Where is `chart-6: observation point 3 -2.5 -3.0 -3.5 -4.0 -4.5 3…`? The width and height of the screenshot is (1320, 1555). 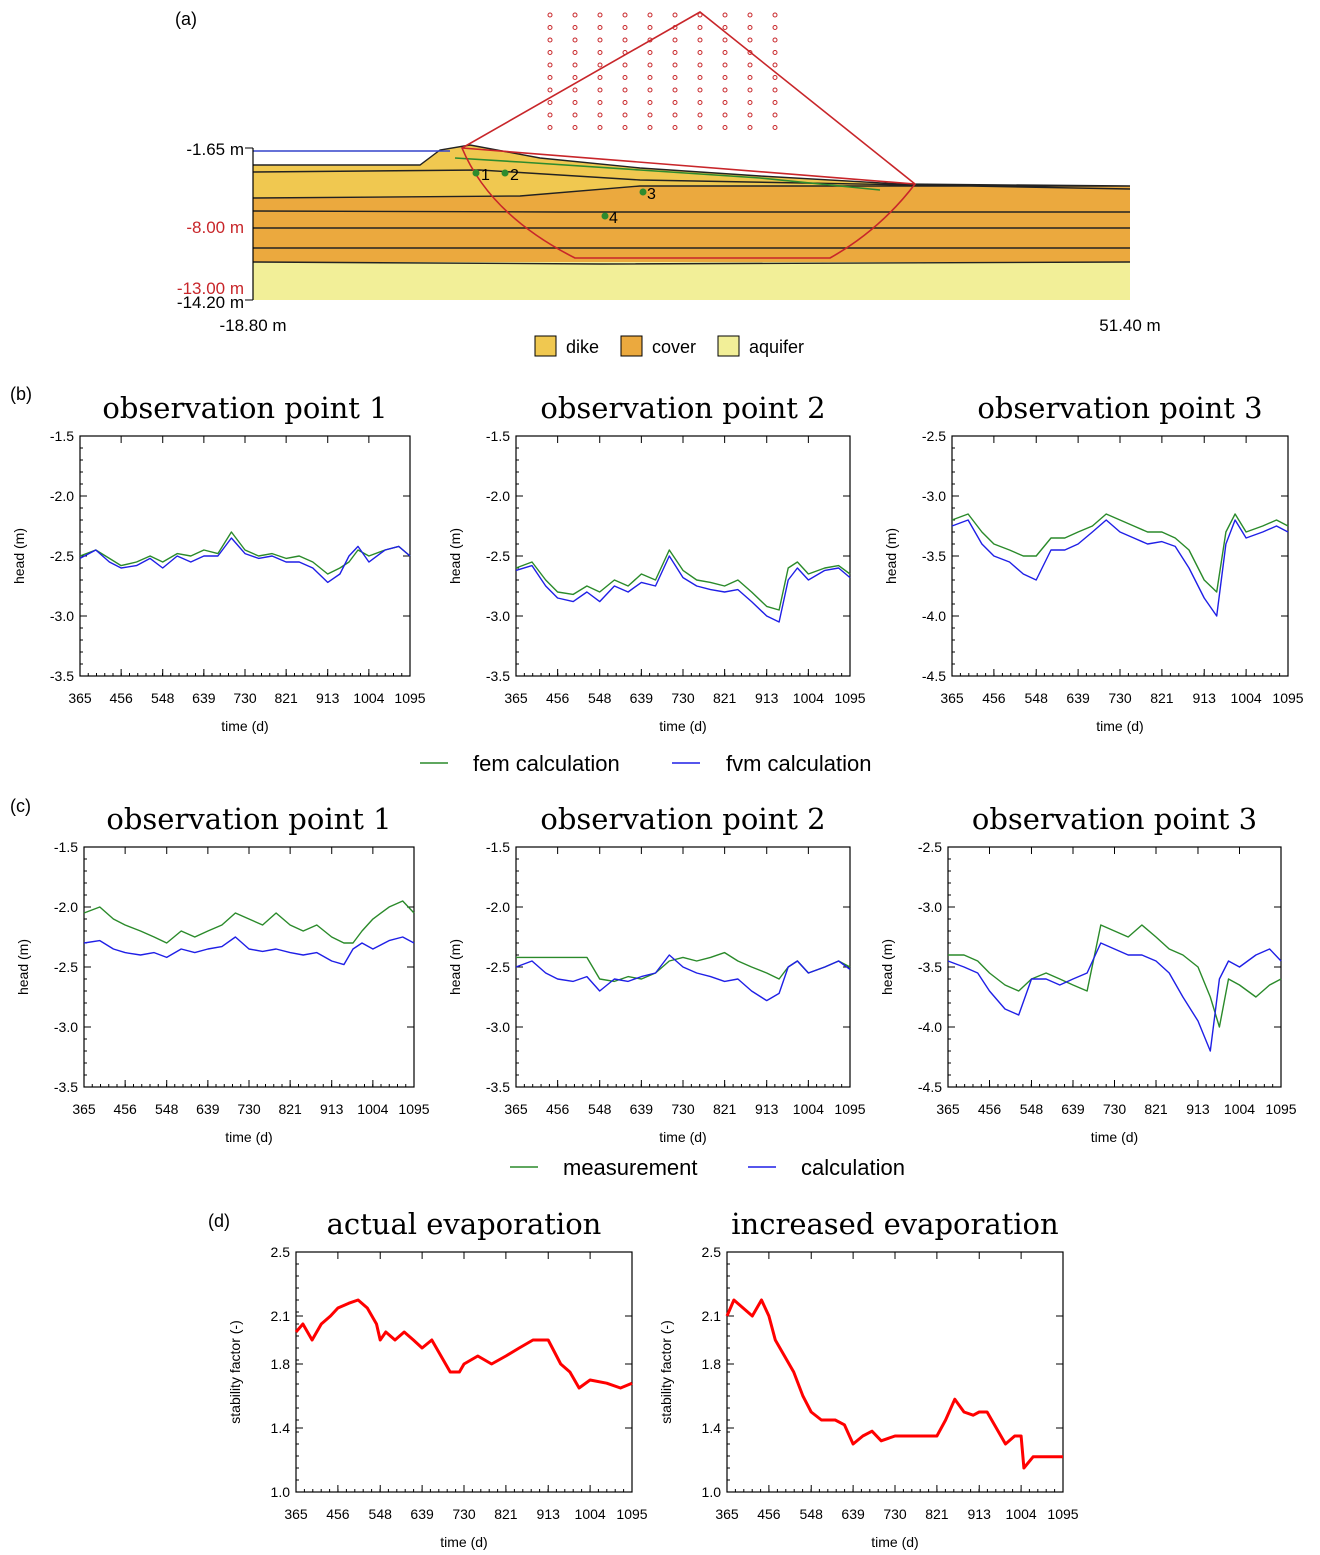 chart-6: observation point 3 -2.5 -3.0 -3.5 -4.0 -4.5 3… is located at coordinates (1088, 973).